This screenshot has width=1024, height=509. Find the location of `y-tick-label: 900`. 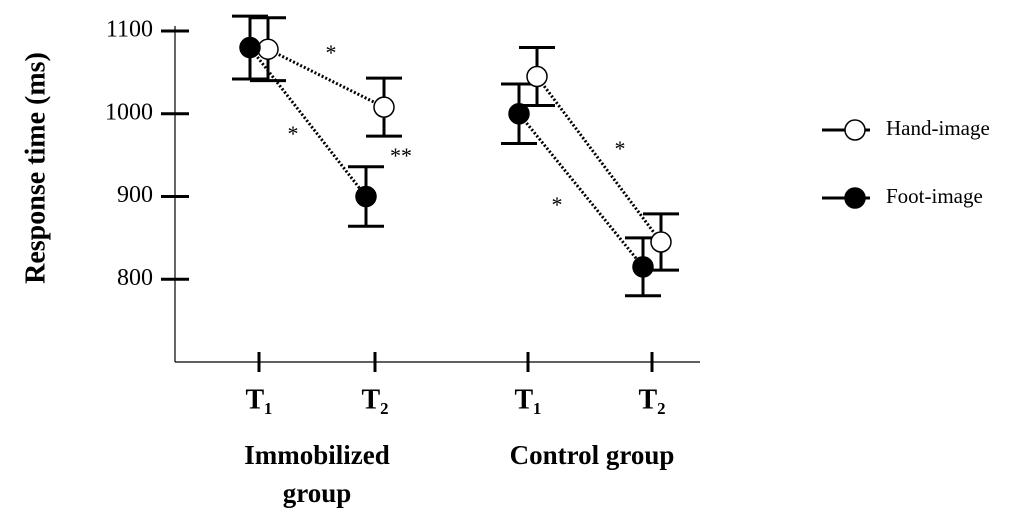

y-tick-label: 900 is located at coordinates (135, 195).